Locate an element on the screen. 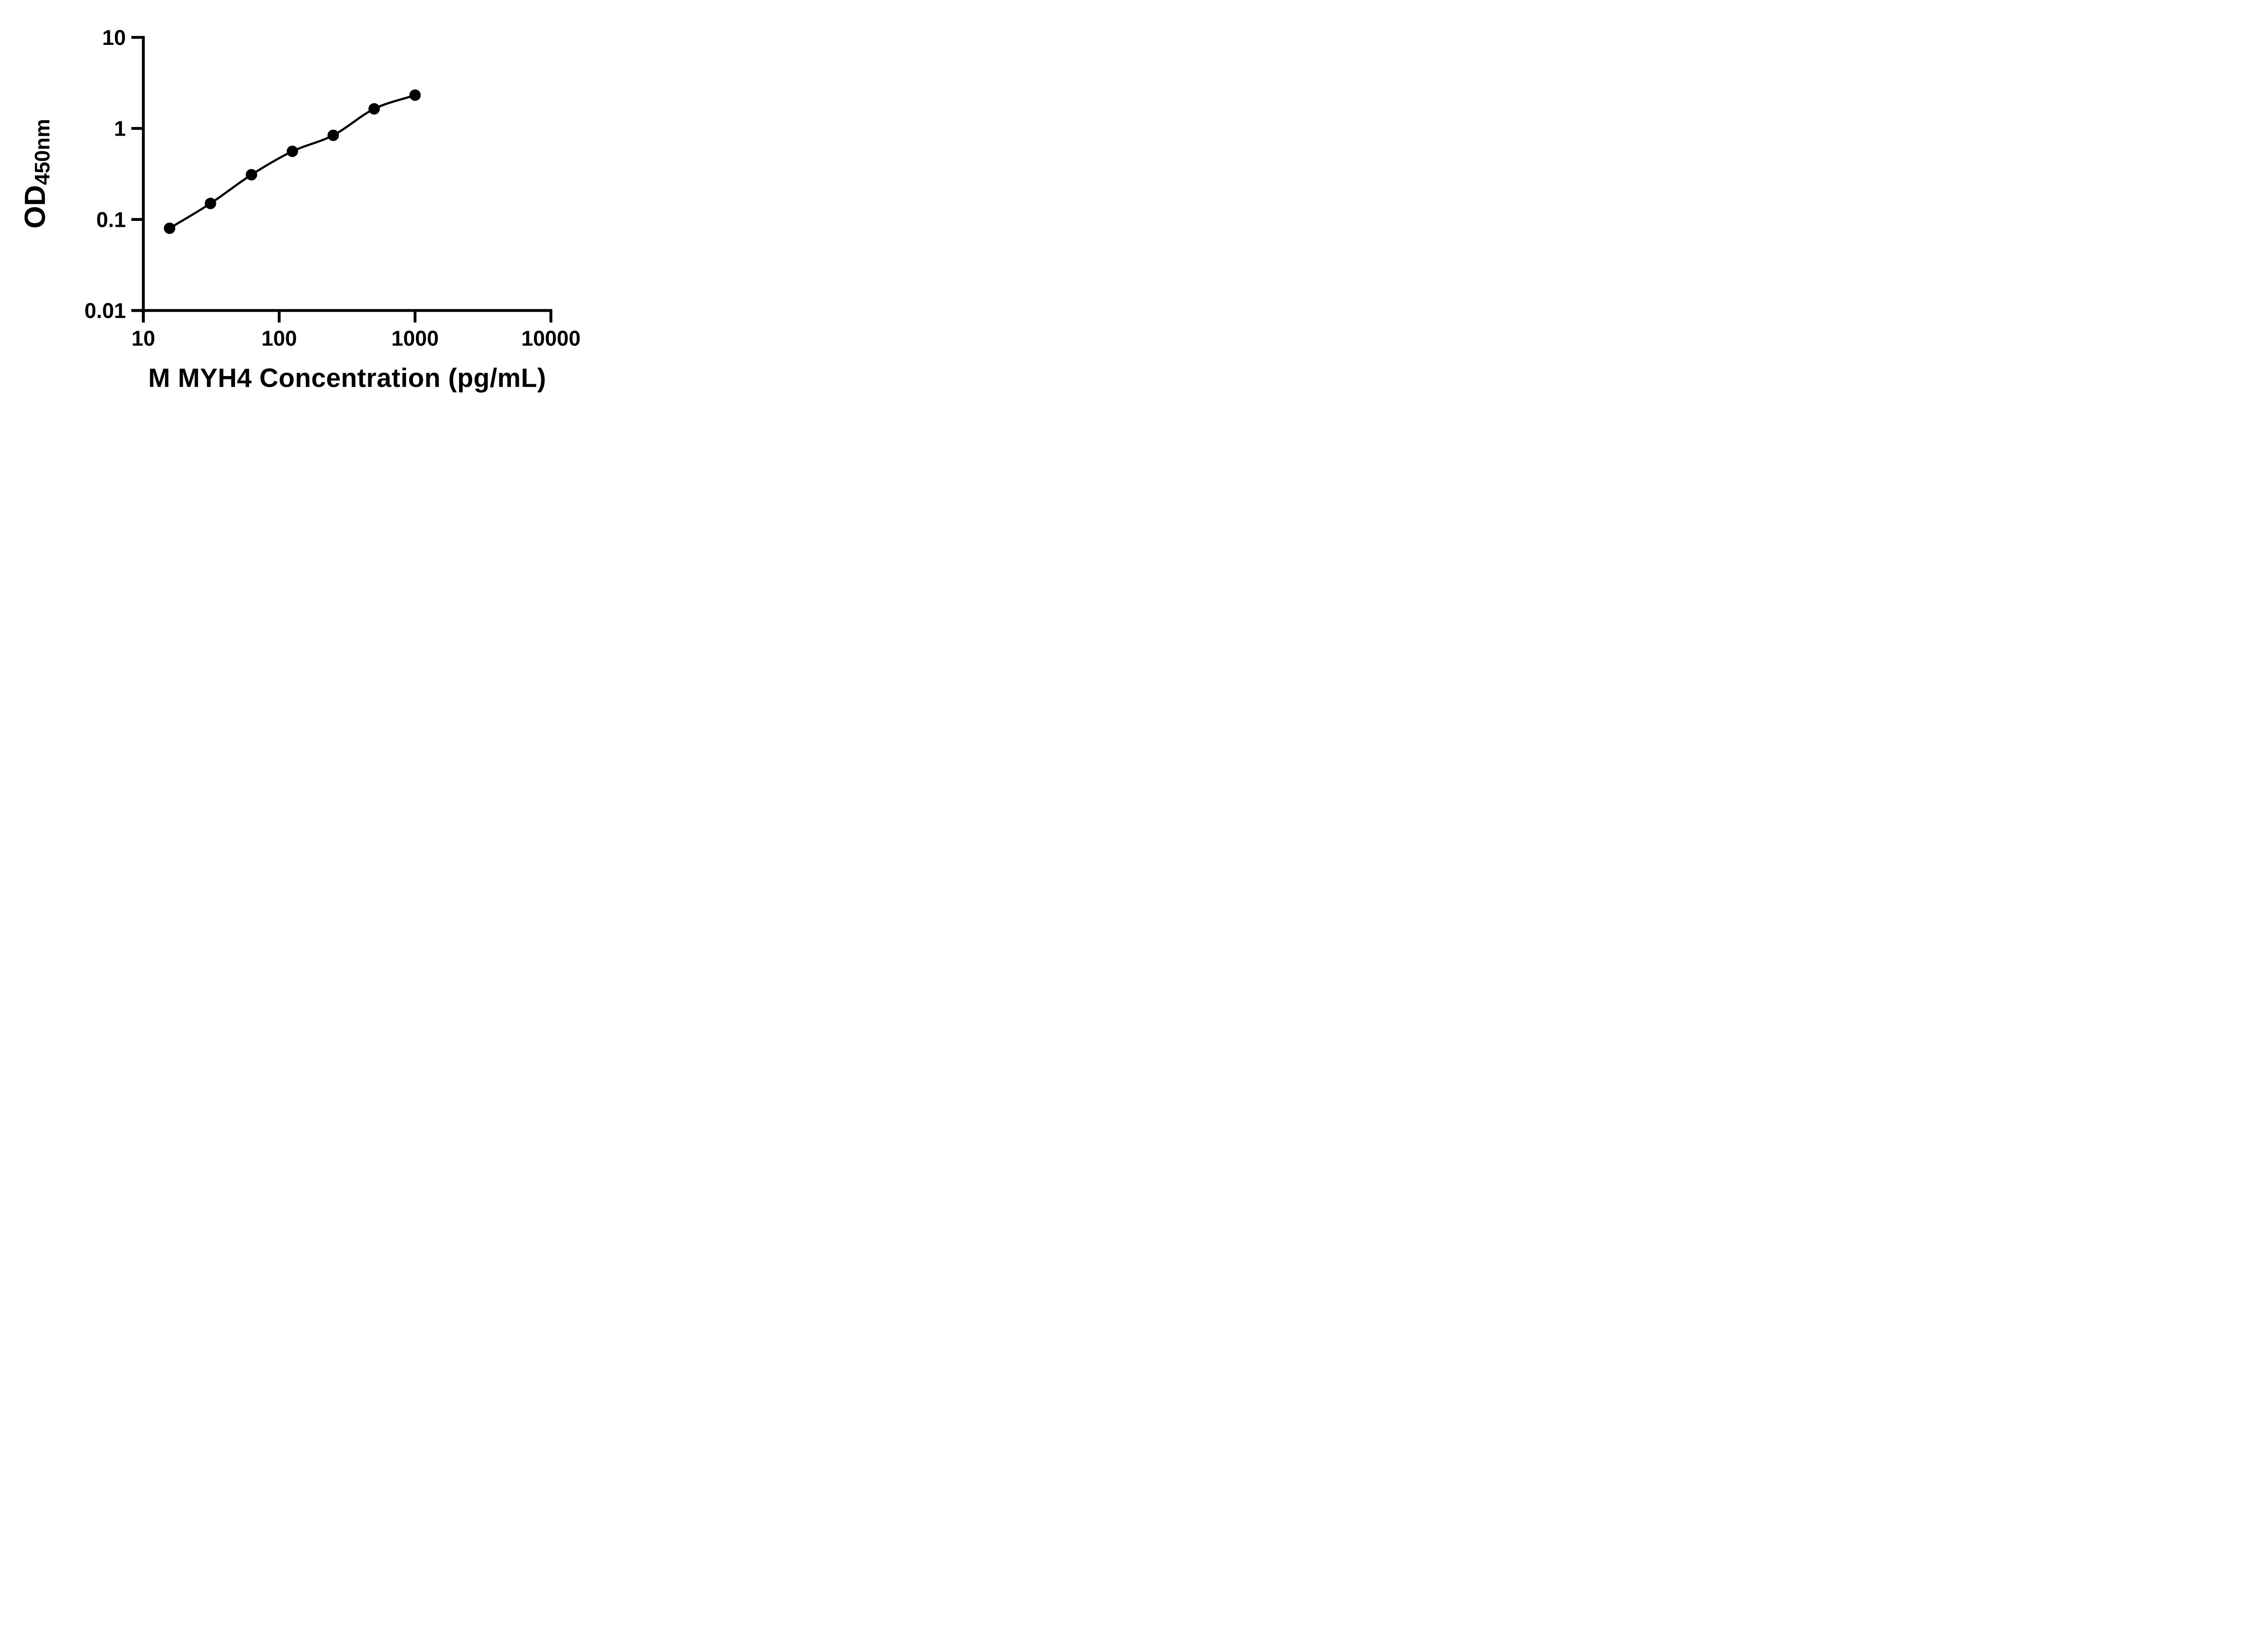 Image resolution: width=2268 pixels, height=1633 pixels. y-axis-title-base: OD is located at coordinates (35, 207).